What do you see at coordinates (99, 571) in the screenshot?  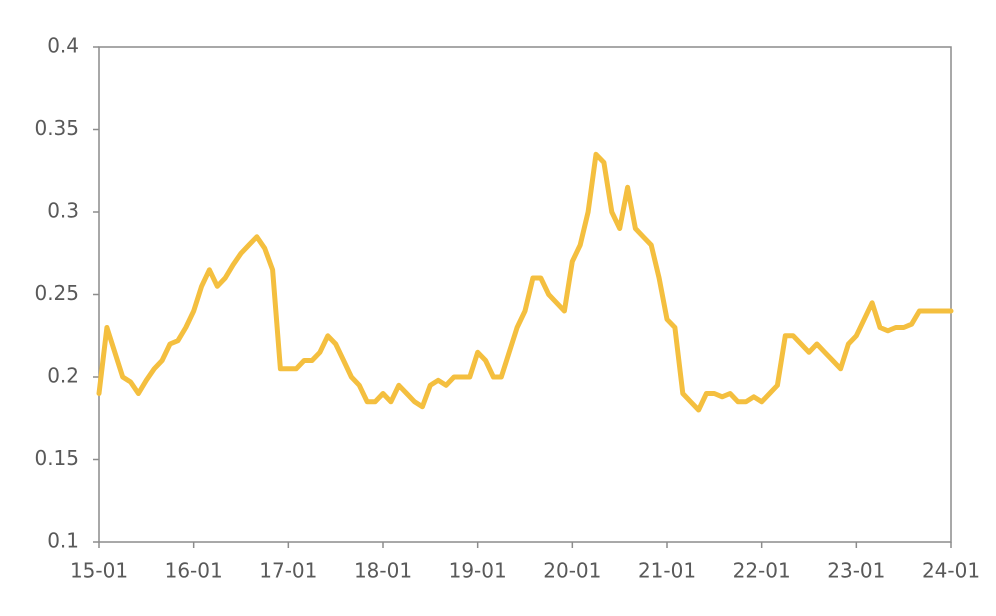 I see `x-tick-label: 15-01` at bounding box center [99, 571].